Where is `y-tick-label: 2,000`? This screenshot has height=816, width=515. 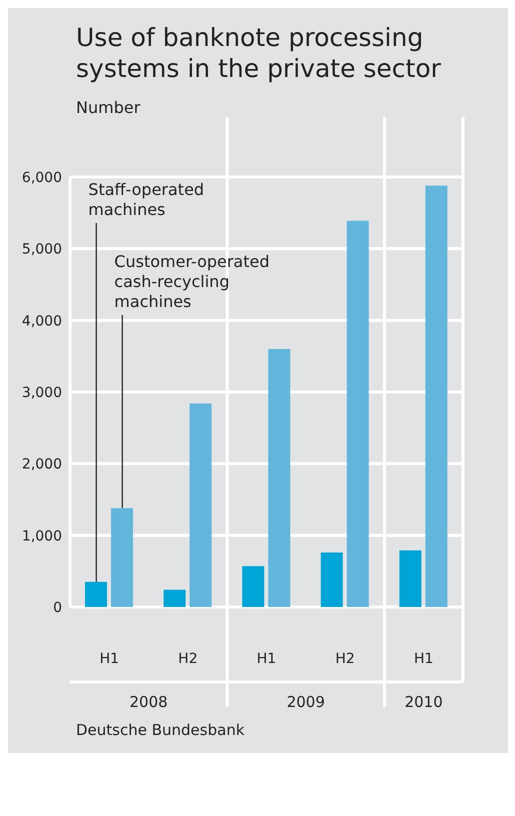
y-tick-label: 2,000 is located at coordinates (42, 464).